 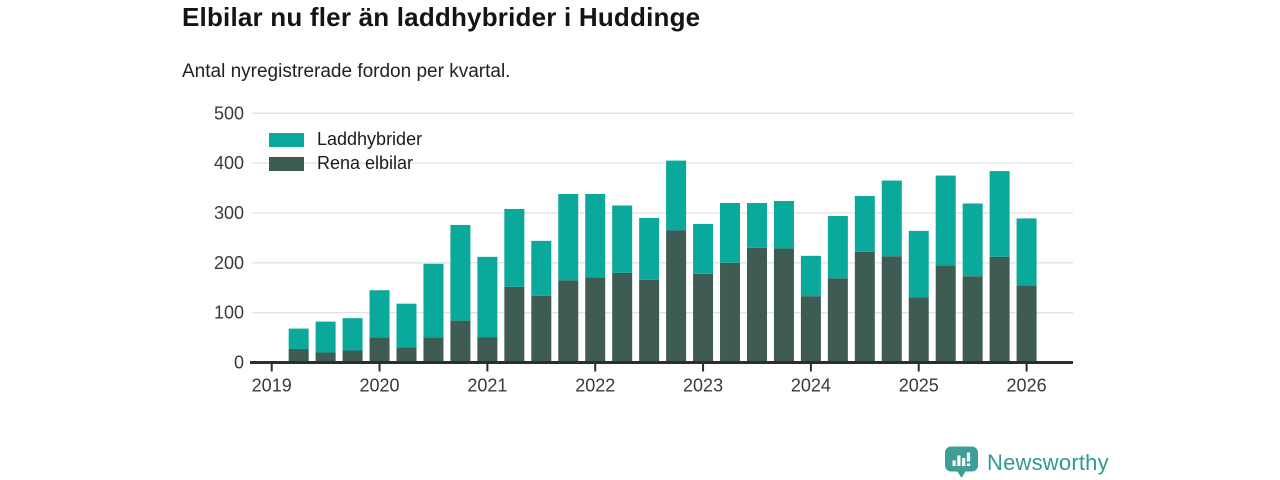 I want to click on x-tick-label-2026: 2026, so click(x=1027, y=386).